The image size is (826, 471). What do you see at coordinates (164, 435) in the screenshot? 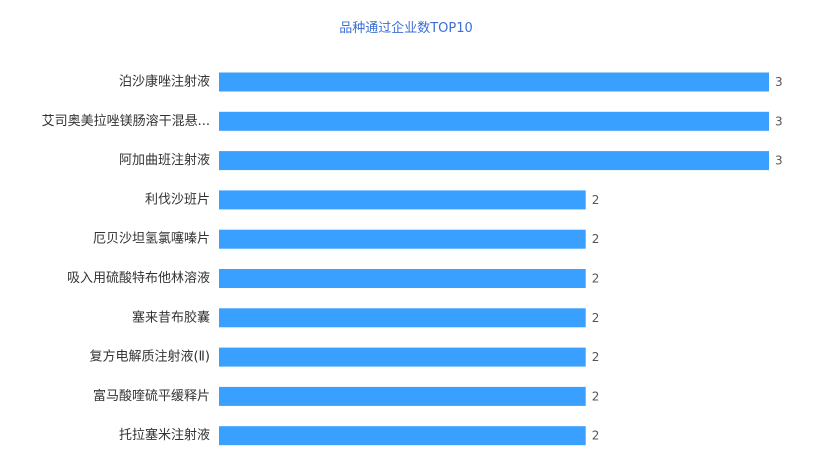
I see `category-label: 托拉塞米注射液` at bounding box center [164, 435].